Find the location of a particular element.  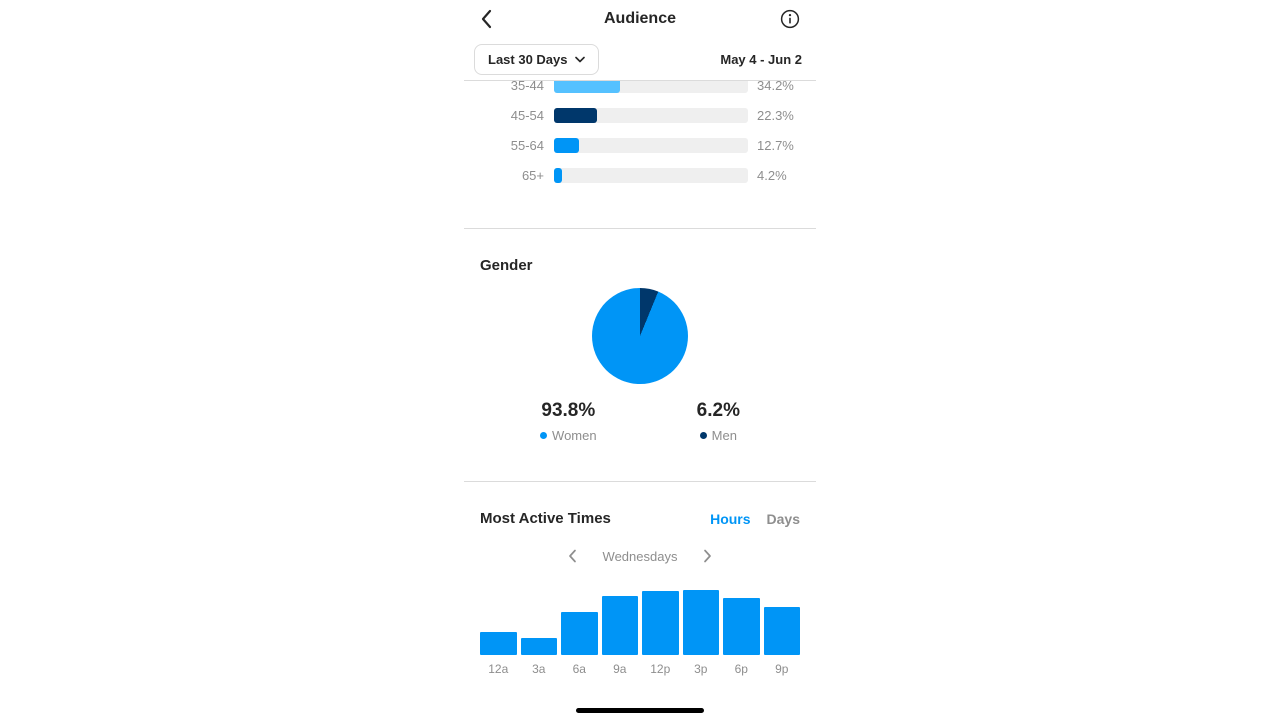

tab-days: Days is located at coordinates (783, 518).